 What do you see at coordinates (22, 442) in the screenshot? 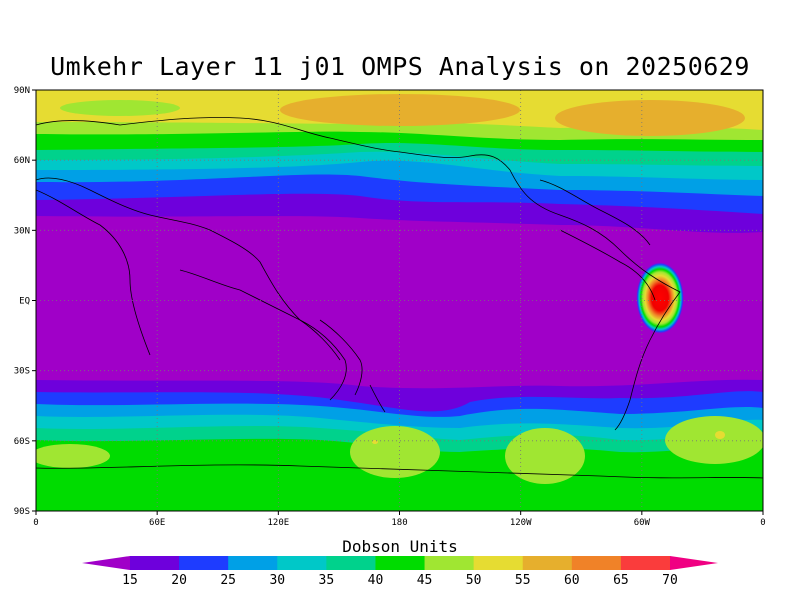
I see `y-tick-label: 60S` at bounding box center [22, 442].